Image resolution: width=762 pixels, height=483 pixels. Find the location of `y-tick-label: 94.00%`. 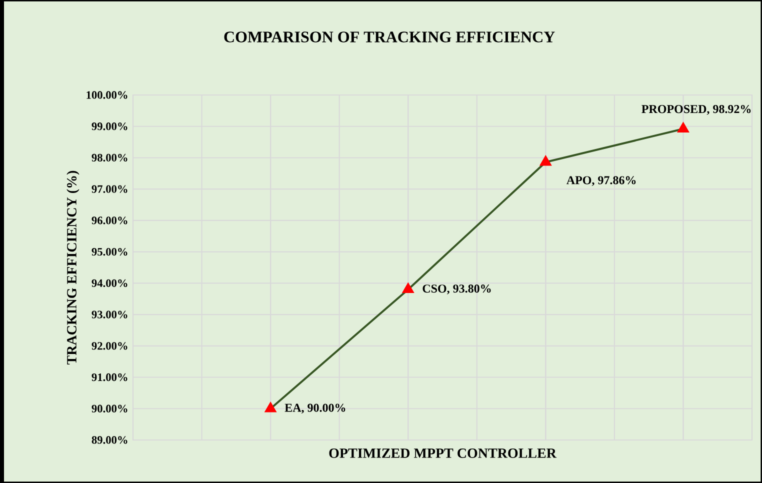

y-tick-label: 94.00% is located at coordinates (110, 283).